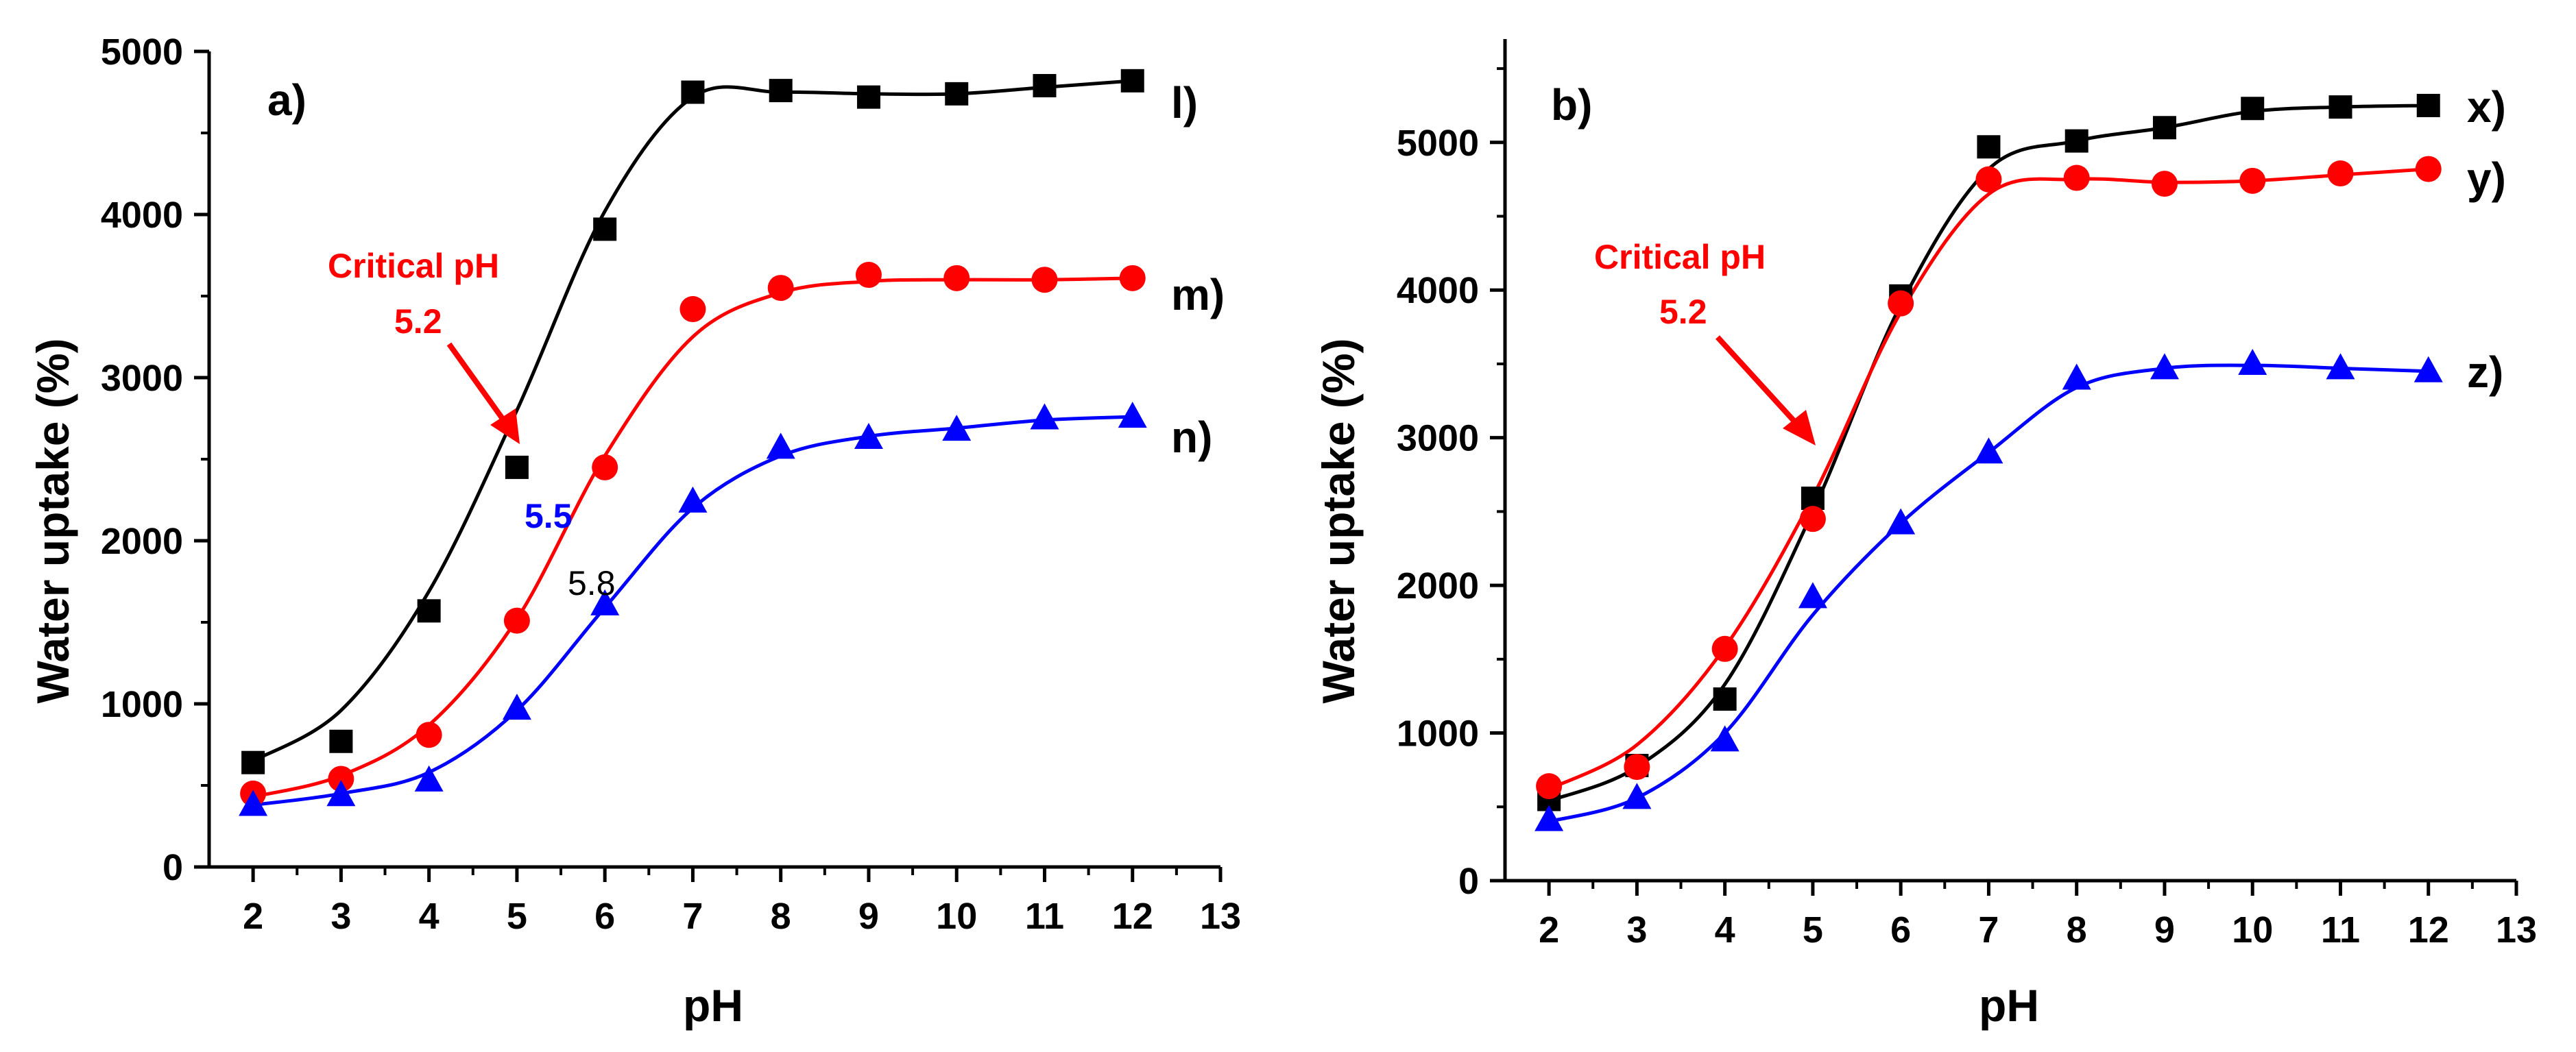 The image size is (2576, 1052). Describe the element at coordinates (1550, 786) in the screenshot. I see `marker-y-ph2` at that location.